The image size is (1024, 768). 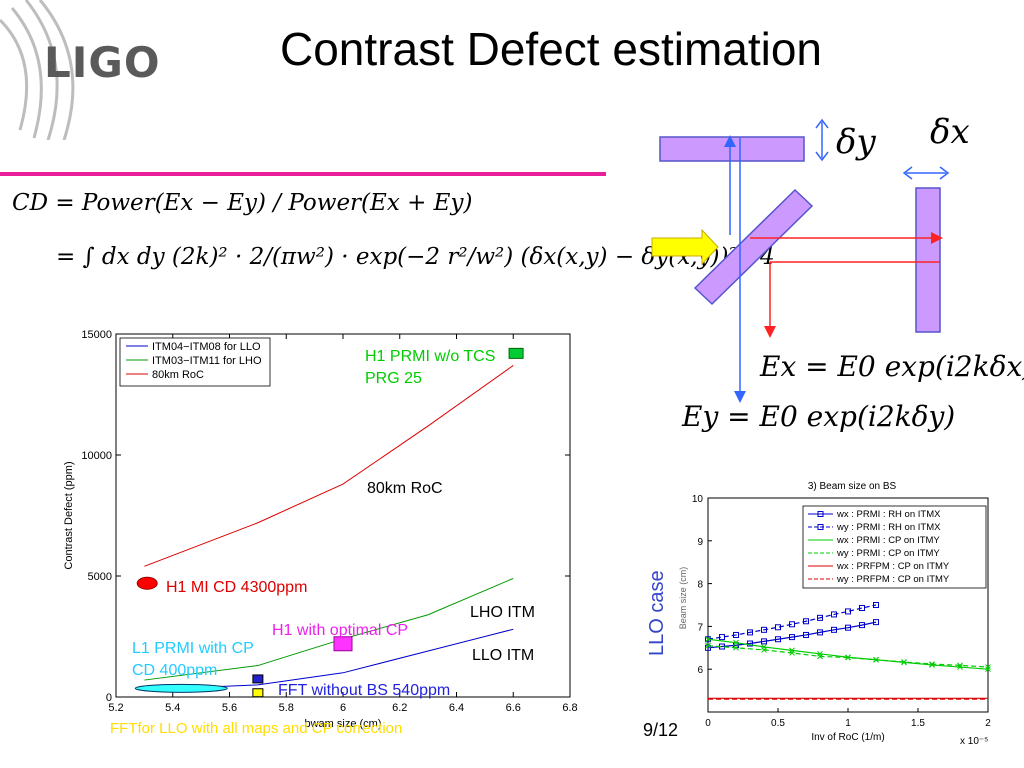 What do you see at coordinates (516, 353) in the screenshot?
I see `marker-h1-prmi` at bounding box center [516, 353].